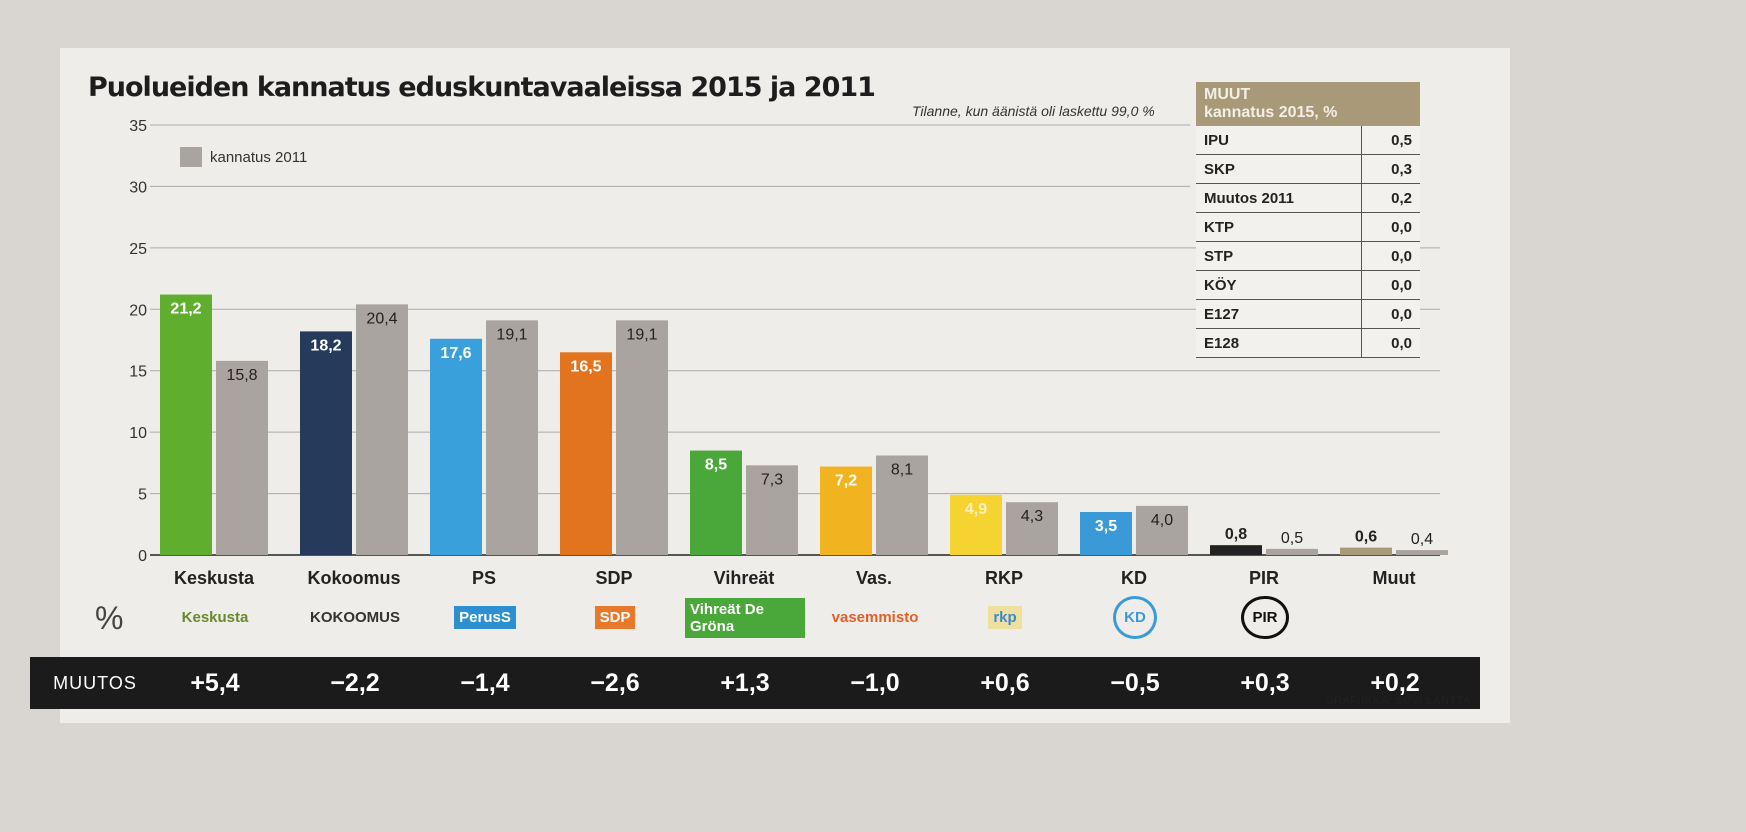  Describe the element at coordinates (214, 578) in the screenshot. I see `category-label: Keskusta` at that location.